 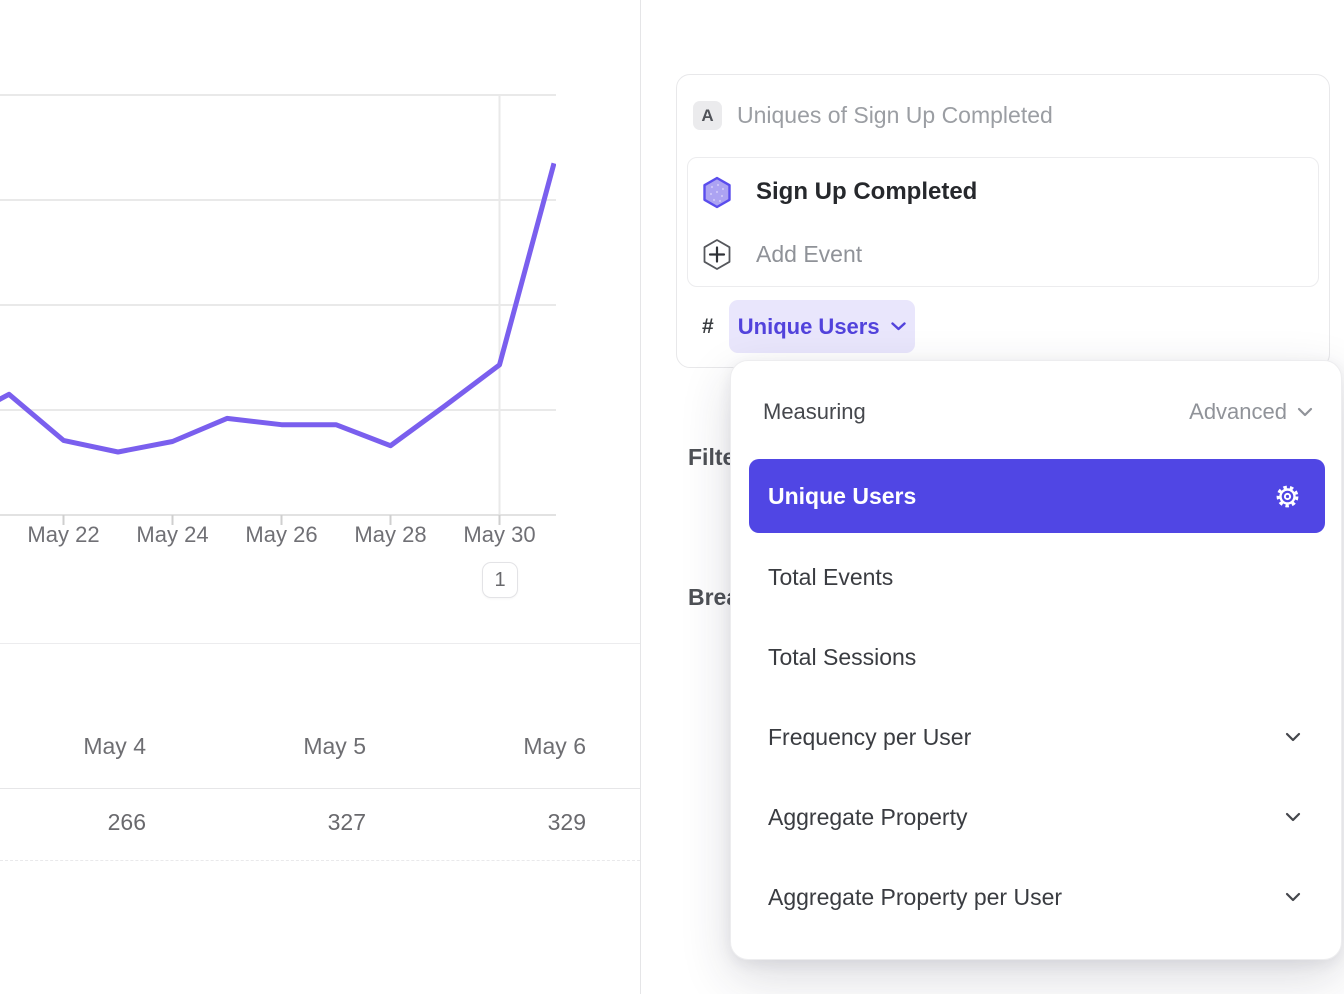 I want to click on series-title: Uniques of Sign Up Completed, so click(x=895, y=115).